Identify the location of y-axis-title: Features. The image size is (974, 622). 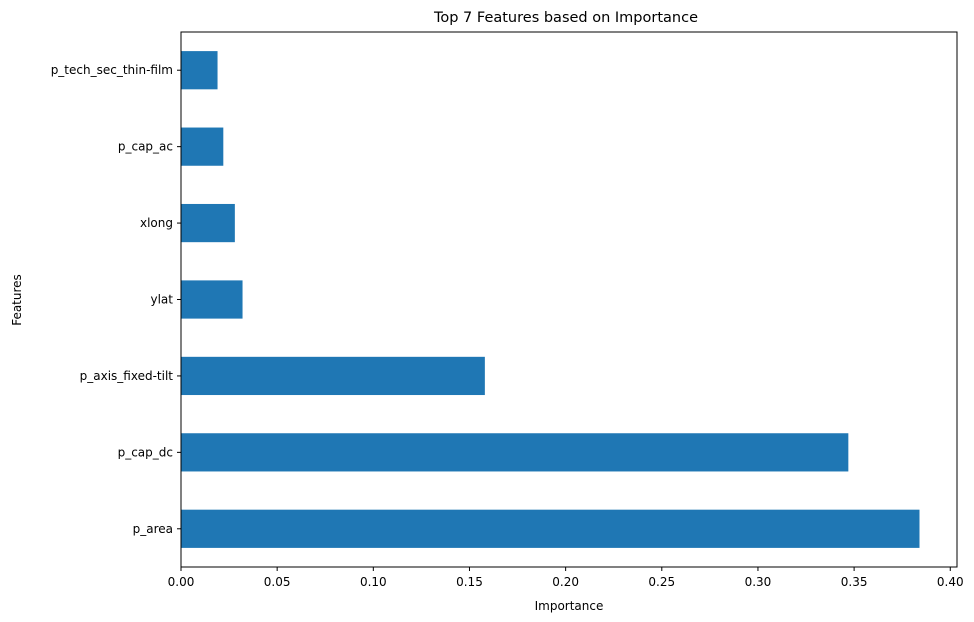
(17, 300).